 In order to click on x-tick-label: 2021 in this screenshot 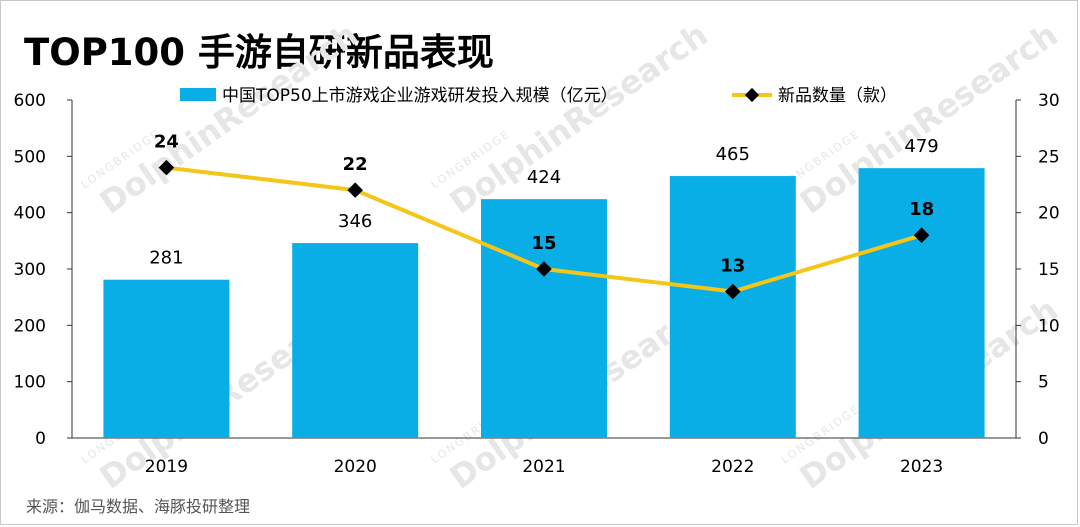, I will do `click(543, 467)`.